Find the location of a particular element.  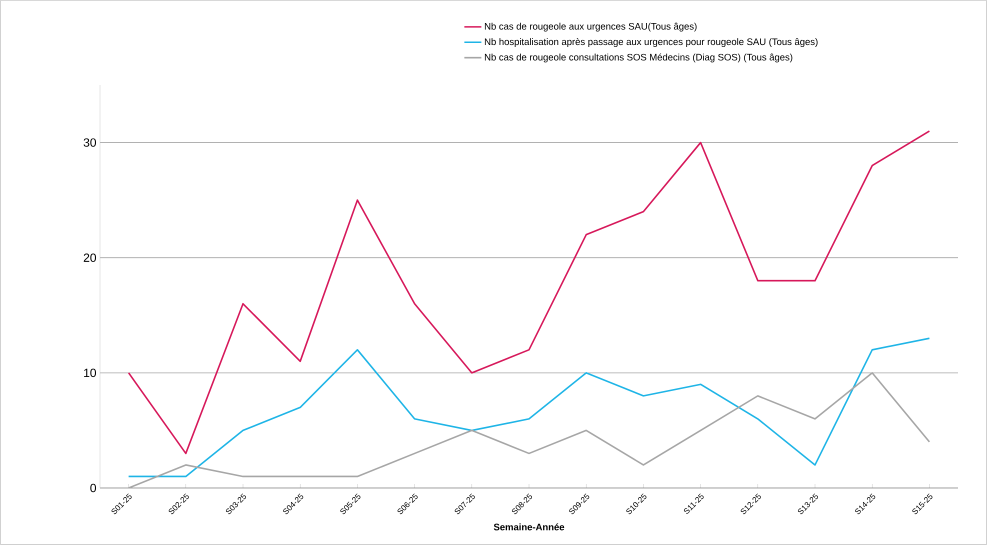

legend-label: Nb cas de rougeole consultations SOS Médecins (Diag SOS) (Tous âges) is located at coordinates (638, 57).